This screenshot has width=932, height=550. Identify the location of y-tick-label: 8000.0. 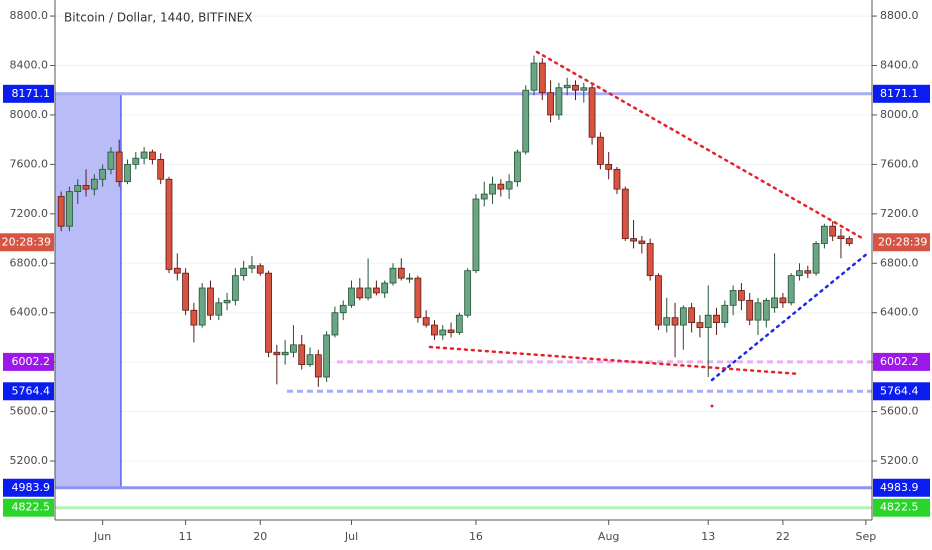
(29, 114).